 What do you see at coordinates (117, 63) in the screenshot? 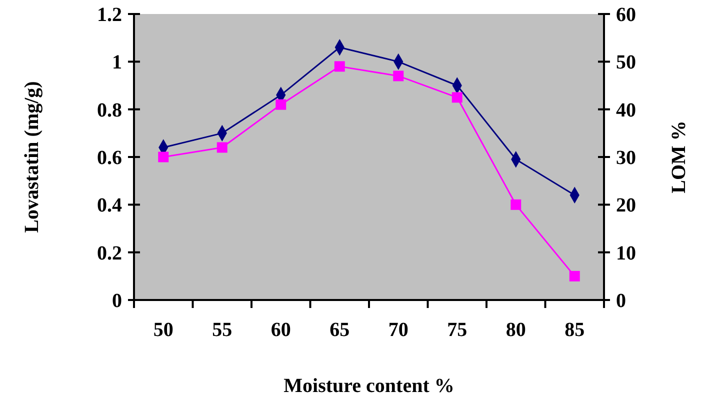
I see `y-tick-label: 1` at bounding box center [117, 63].